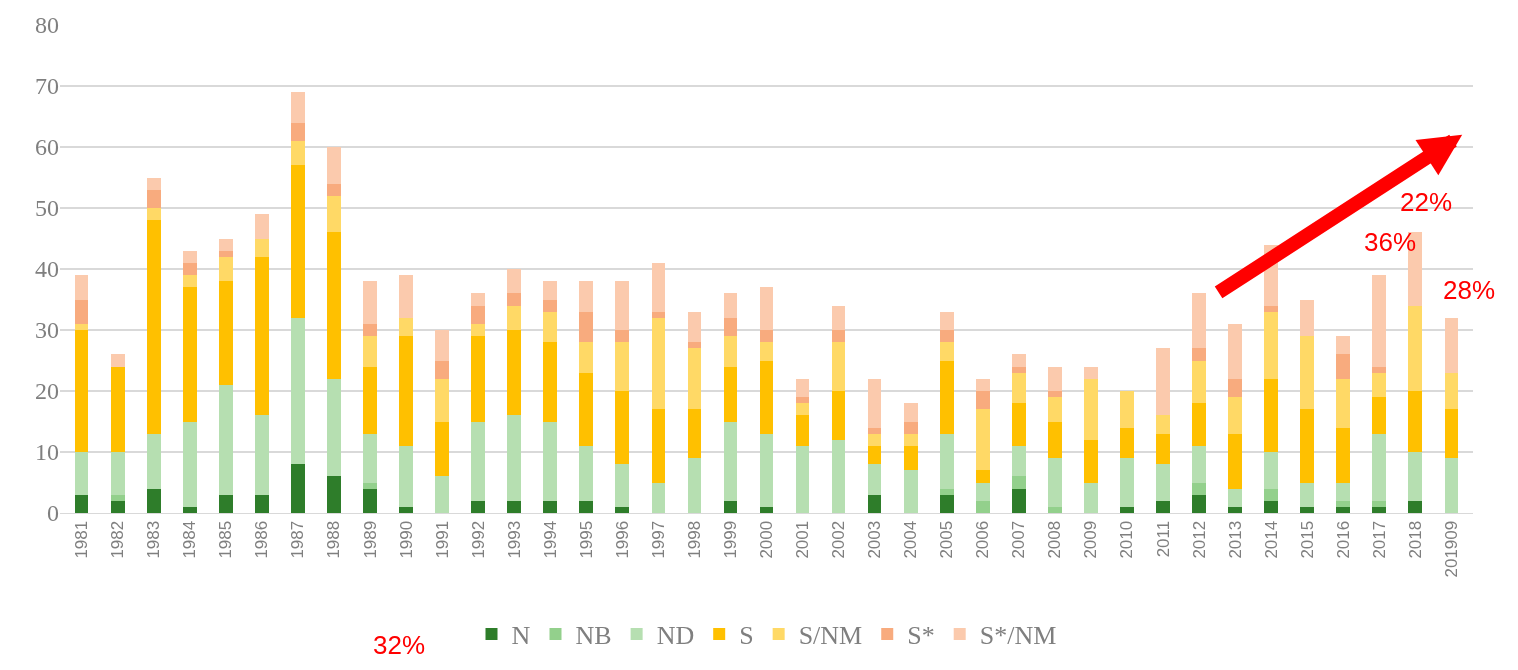  What do you see at coordinates (1343, 539) in the screenshot?
I see `x-tick-label: 2016` at bounding box center [1343, 539].